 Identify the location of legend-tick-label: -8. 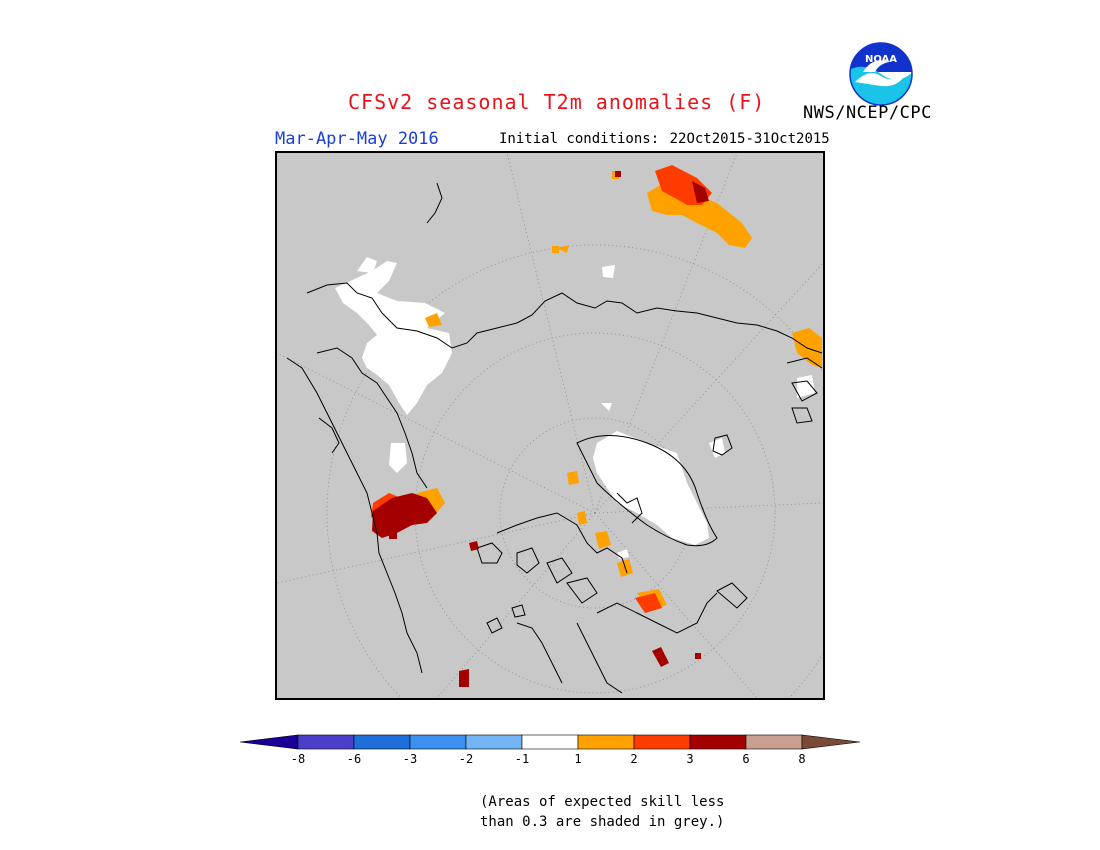
(298, 759).